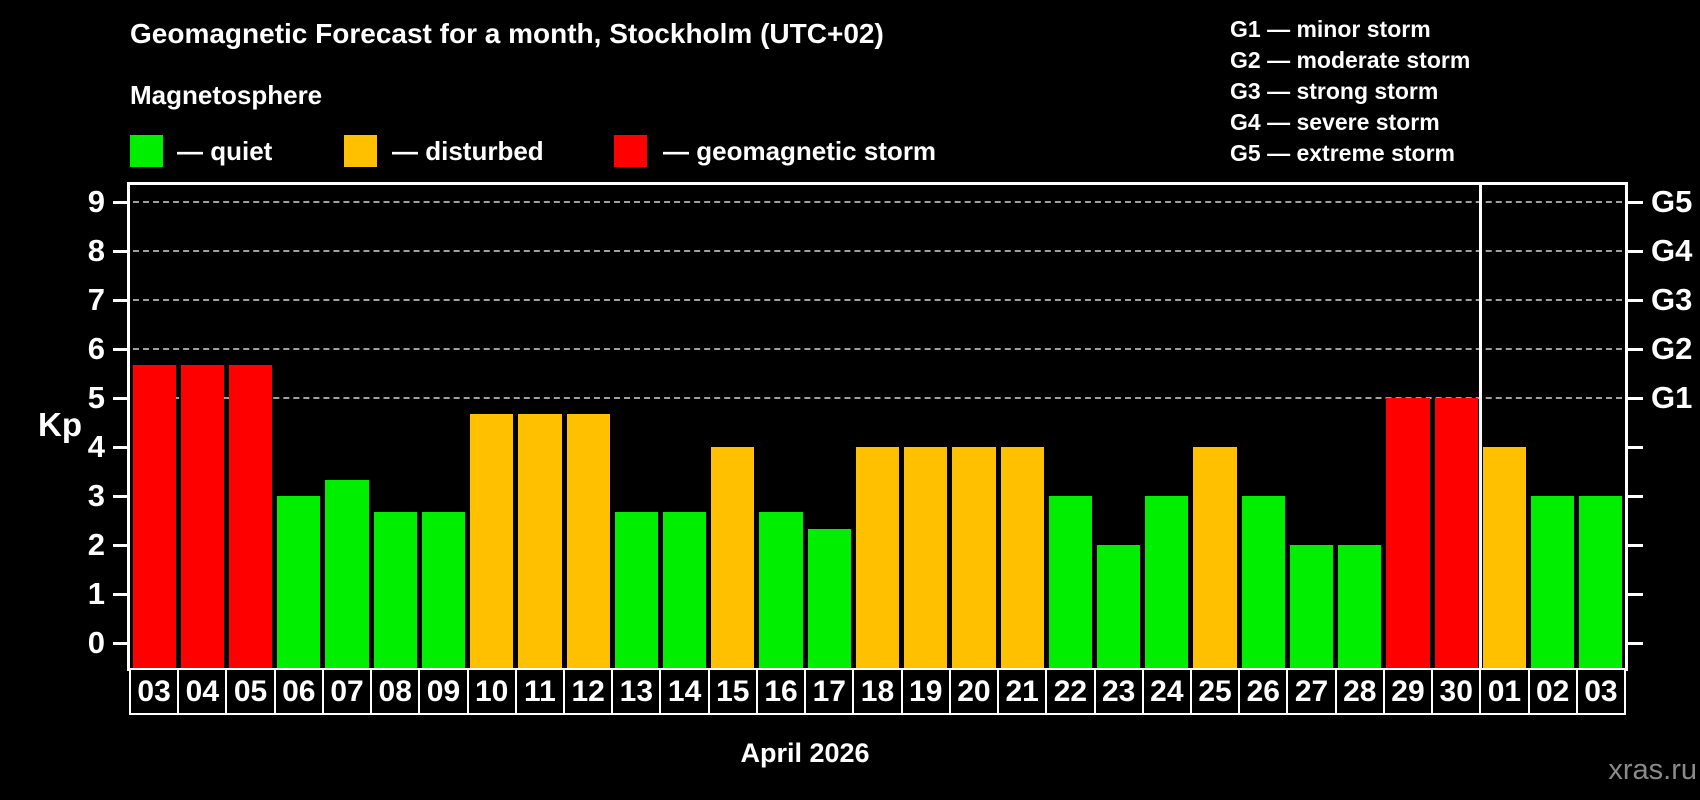 The height and width of the screenshot is (800, 1700). I want to click on g-tick-label: G5, so click(1672, 201).